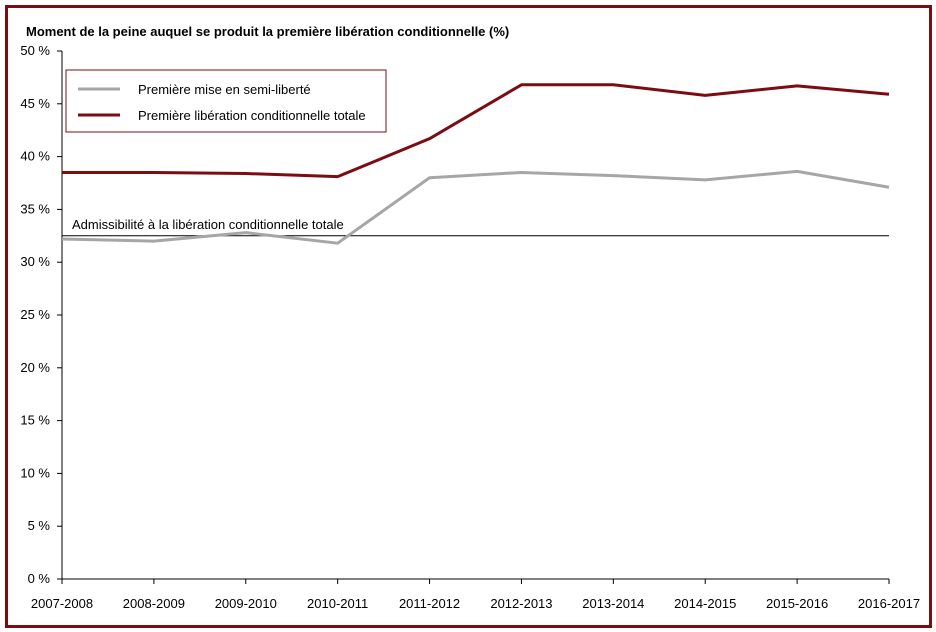 This screenshot has width=936, height=632. Describe the element at coordinates (246, 603) in the screenshot. I see `x-tick-label: 2009-2010` at that location.